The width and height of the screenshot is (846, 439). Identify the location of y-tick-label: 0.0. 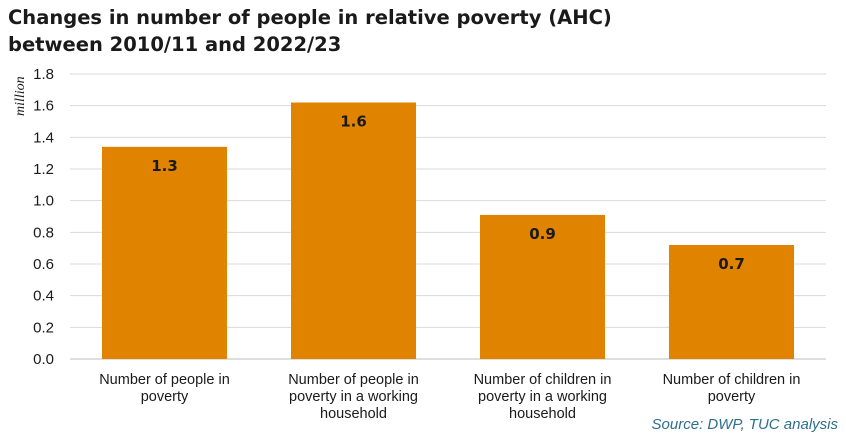
(43, 359).